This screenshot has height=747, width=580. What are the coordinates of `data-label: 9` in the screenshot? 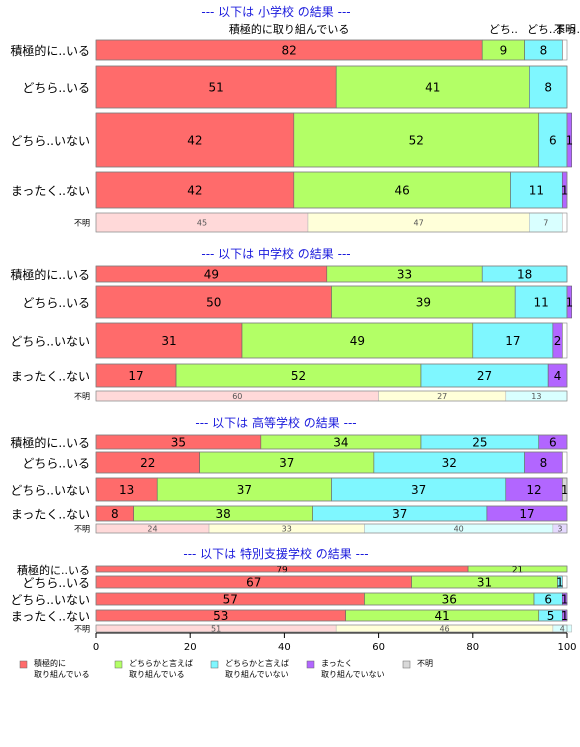 It's located at (504, 51).